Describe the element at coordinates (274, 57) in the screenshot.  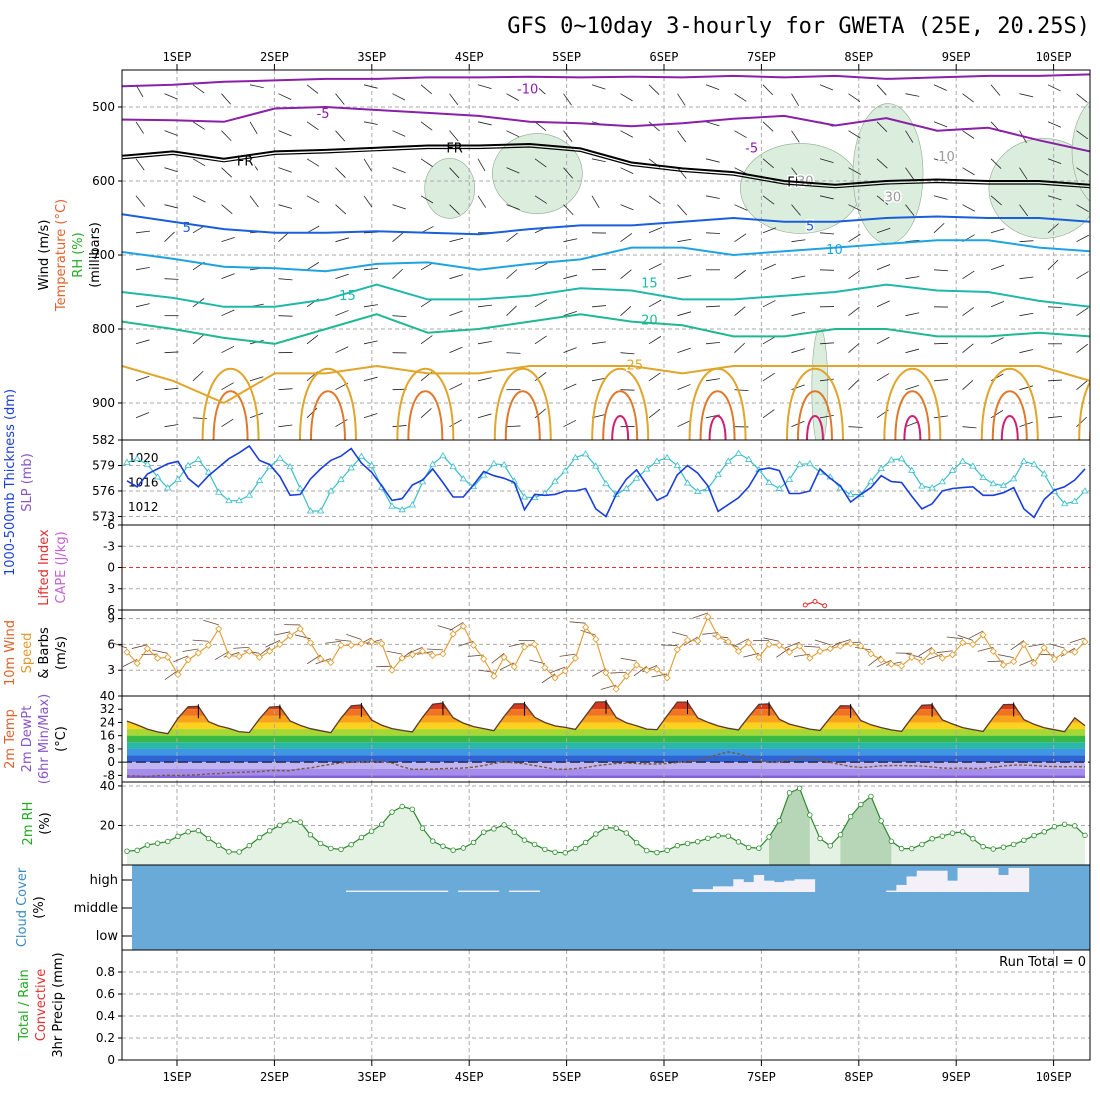
I see `date-label-top: 2SEP` at that location.